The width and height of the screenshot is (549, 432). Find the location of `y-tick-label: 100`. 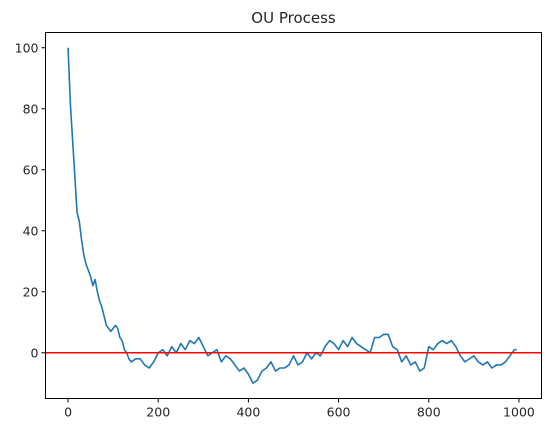

y-tick-label: 100 is located at coordinates (27, 47).